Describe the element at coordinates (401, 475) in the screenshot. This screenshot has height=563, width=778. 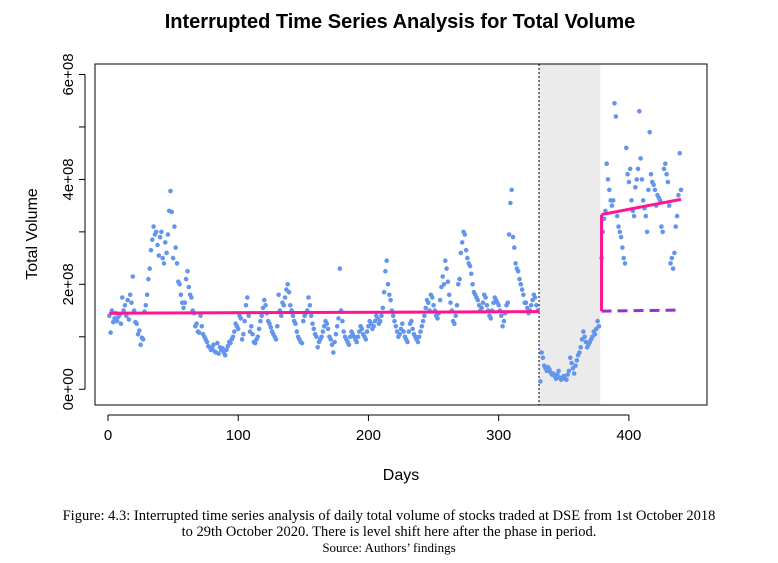
I see `x-axis-label: Days` at that location.